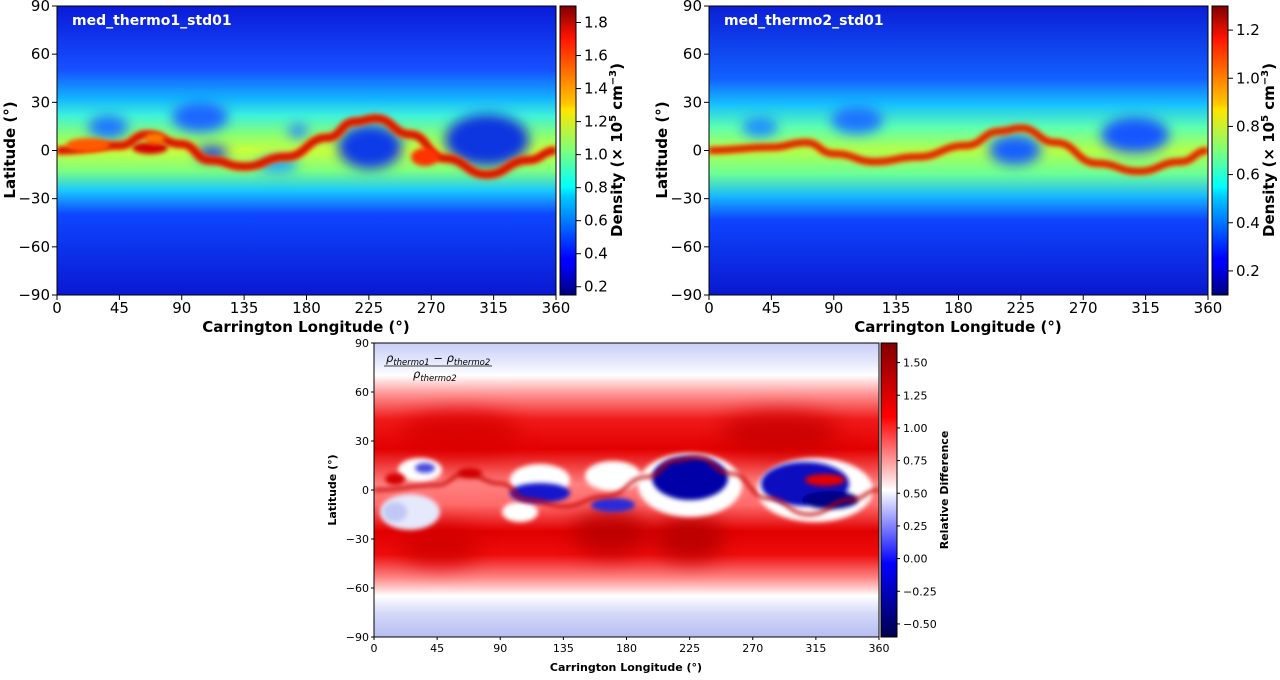 The width and height of the screenshot is (1280, 680). Describe the element at coordinates (332, 489) in the screenshot. I see `reldiff-ylabel: Latitude (°)` at that location.